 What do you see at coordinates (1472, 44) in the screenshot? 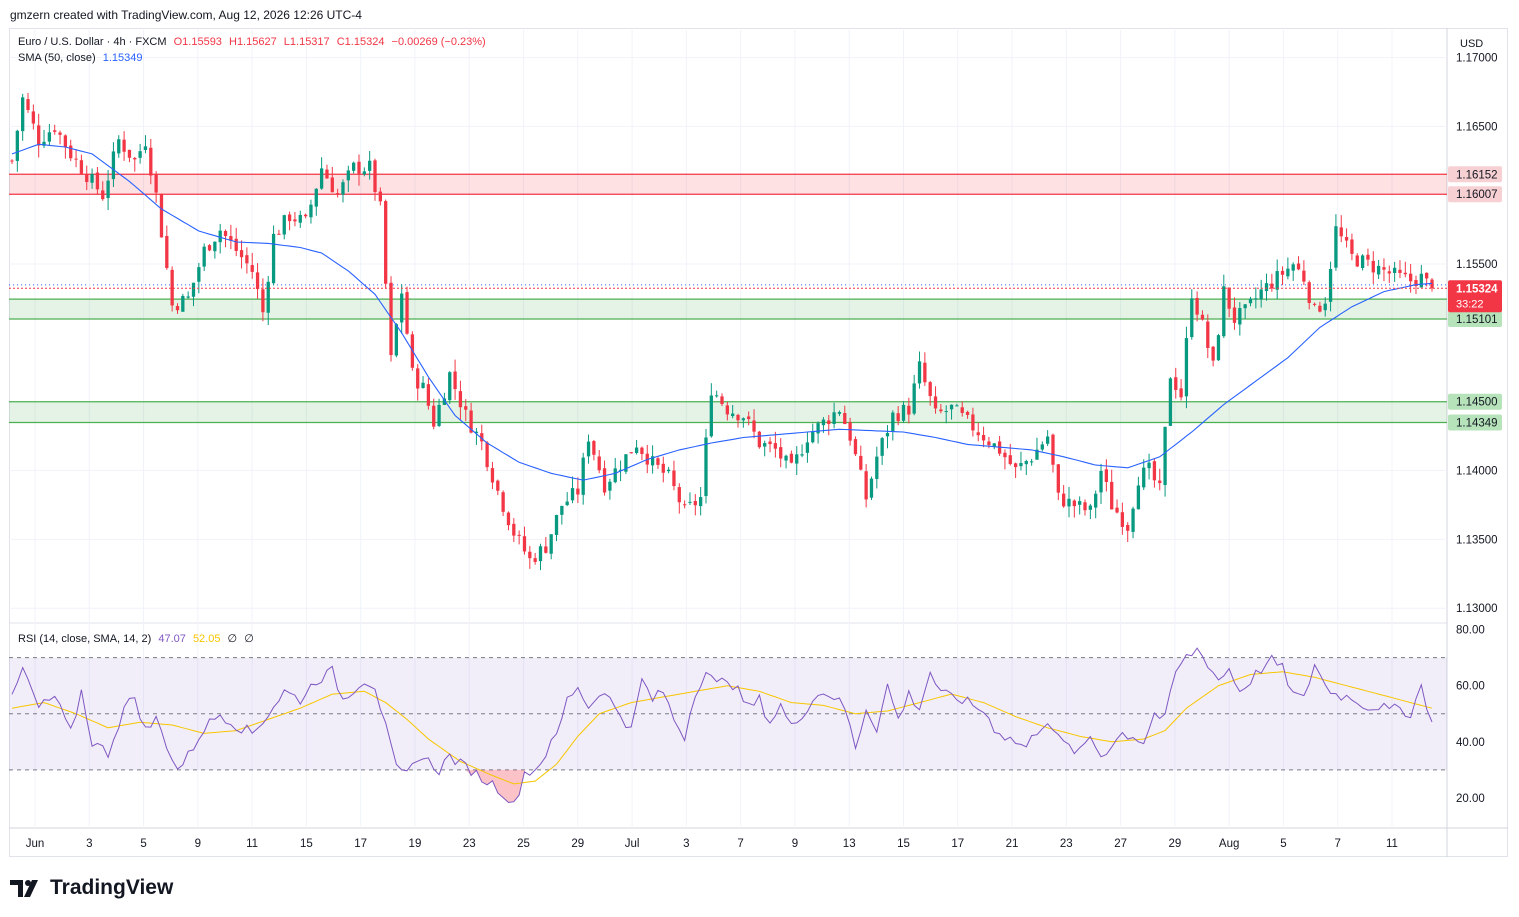
I see `currency-label: USD` at bounding box center [1472, 44].